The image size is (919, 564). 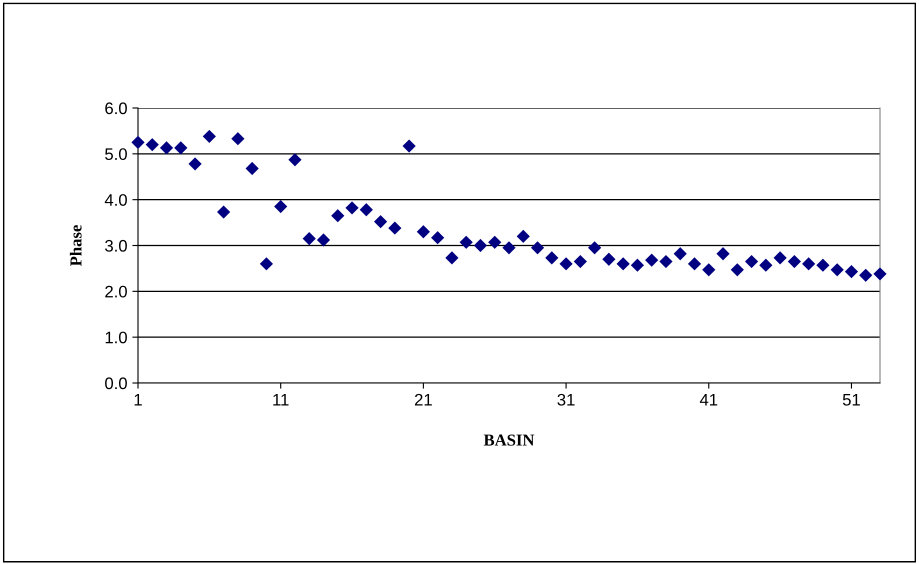 I want to click on y-tick-label: 4.0, so click(x=115, y=200).